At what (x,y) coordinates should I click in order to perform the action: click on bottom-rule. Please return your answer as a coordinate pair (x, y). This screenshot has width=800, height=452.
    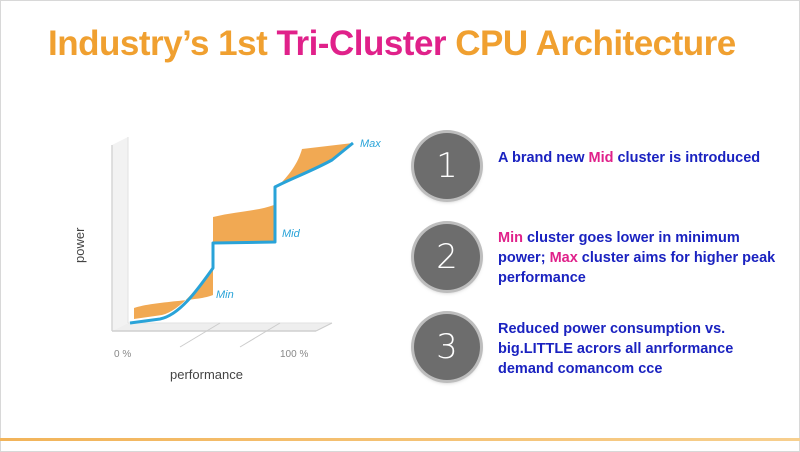
    Looking at the image, I should click on (400, 439).